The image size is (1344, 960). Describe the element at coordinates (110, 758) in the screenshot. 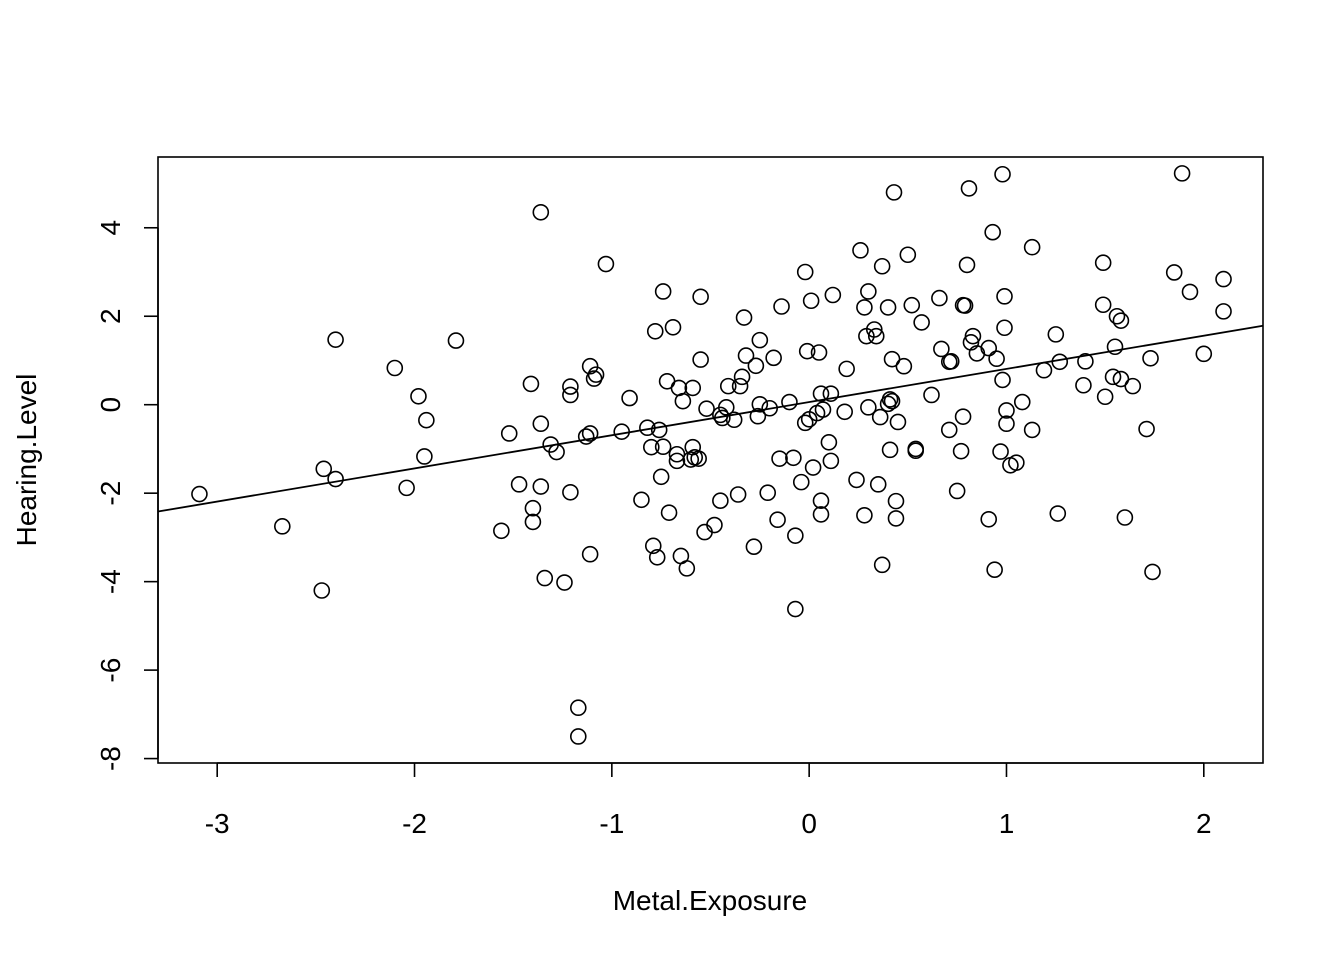

I see `y-tick-label: -8` at that location.